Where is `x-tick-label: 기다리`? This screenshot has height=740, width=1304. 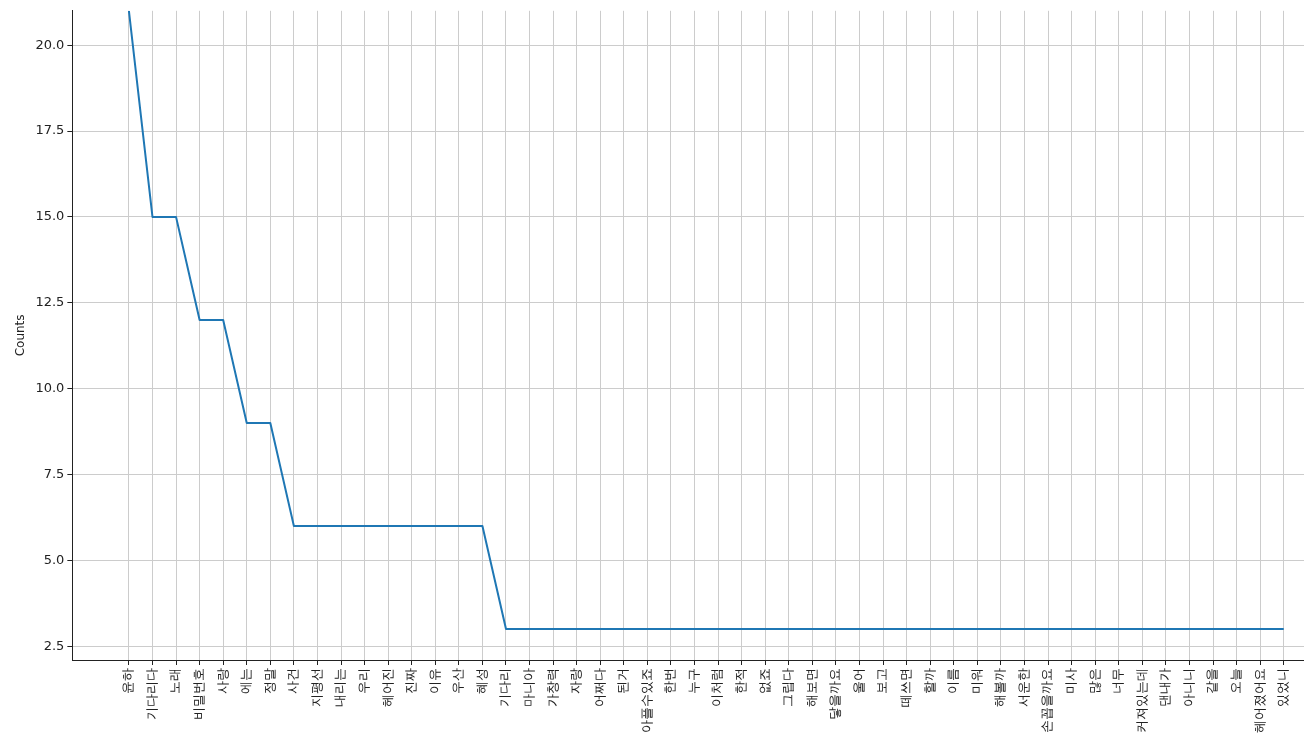
x-tick-label: 기다리 is located at coordinates (505, 687).